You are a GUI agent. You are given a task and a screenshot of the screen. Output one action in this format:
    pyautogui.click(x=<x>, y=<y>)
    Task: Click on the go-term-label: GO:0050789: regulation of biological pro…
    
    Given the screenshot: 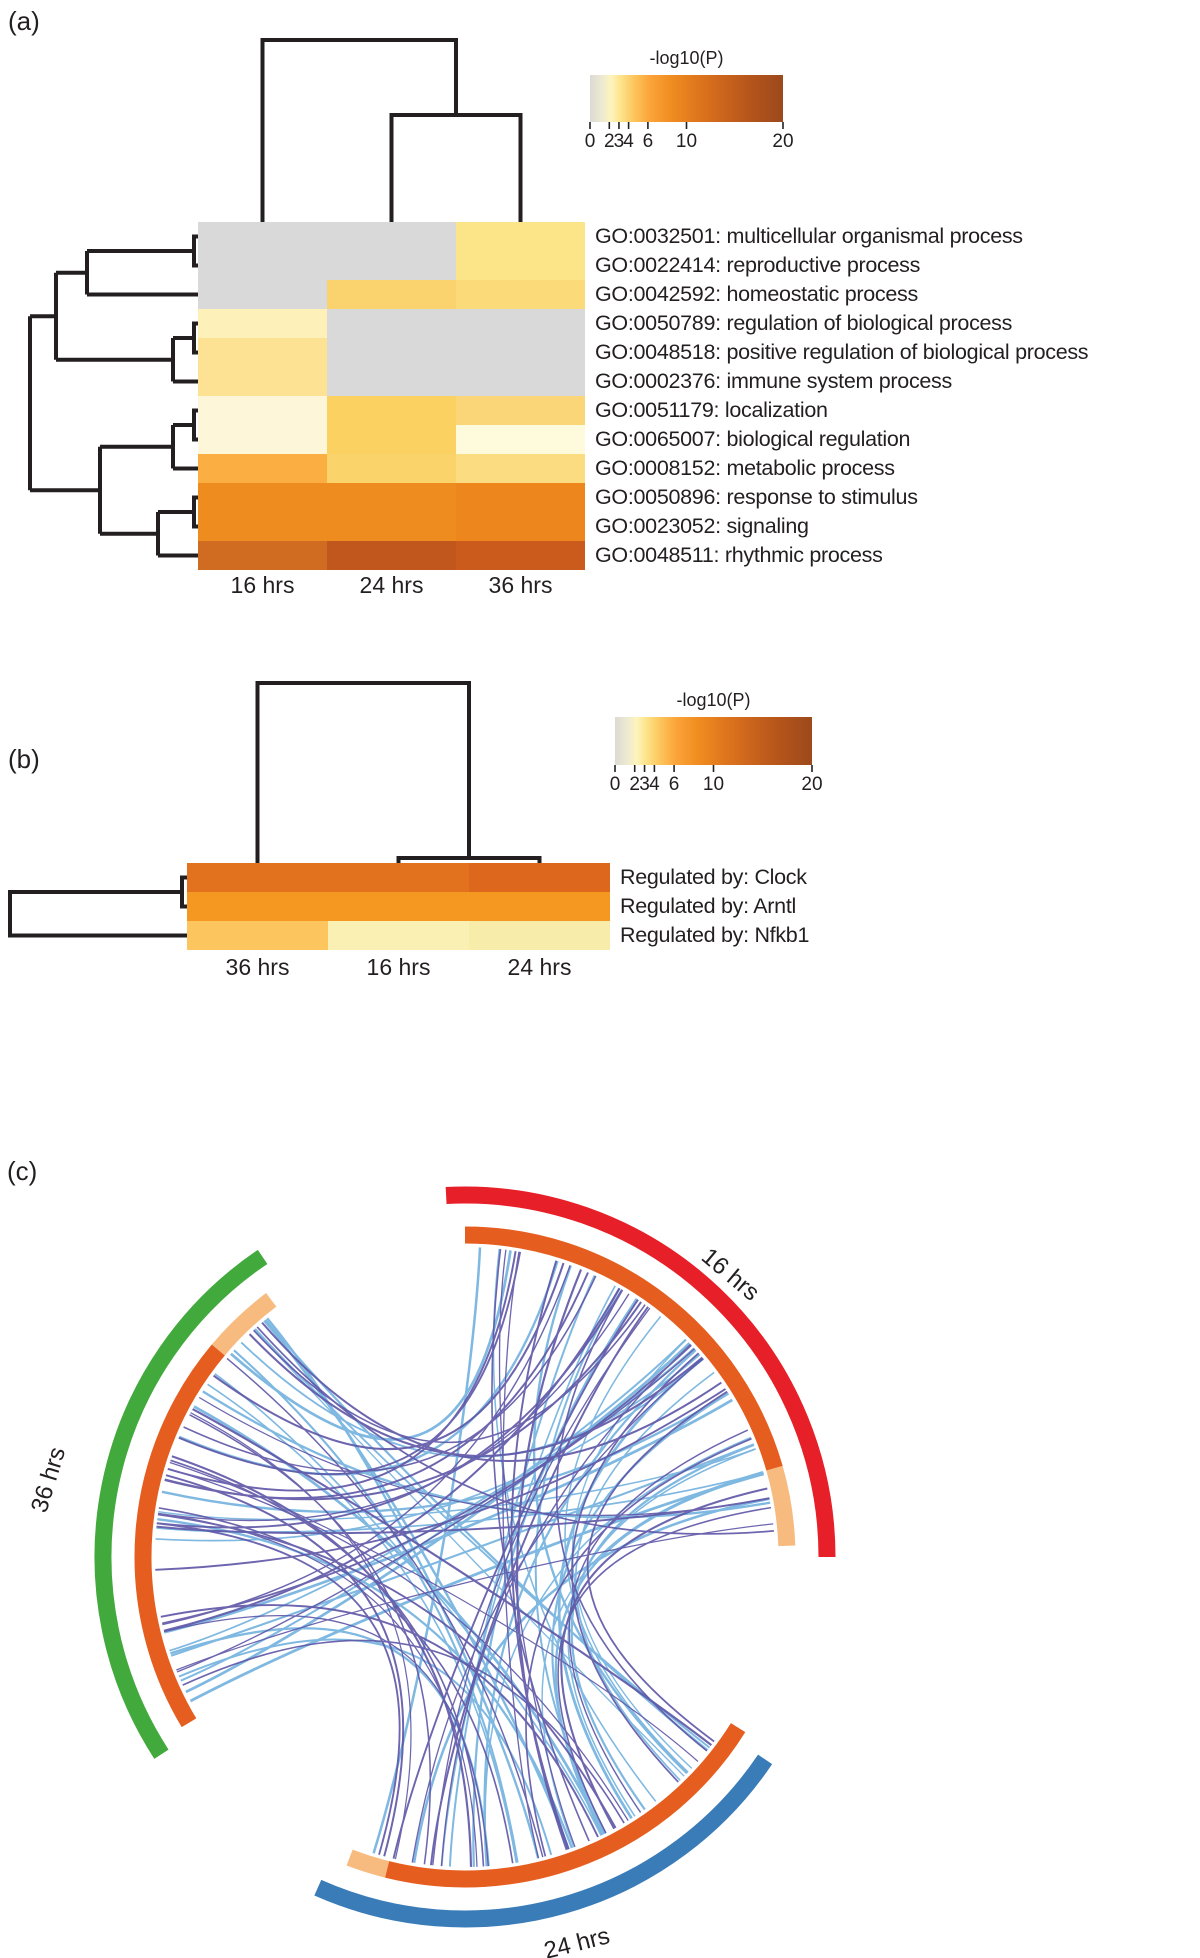 What is the action you would take?
    pyautogui.click(x=804, y=323)
    